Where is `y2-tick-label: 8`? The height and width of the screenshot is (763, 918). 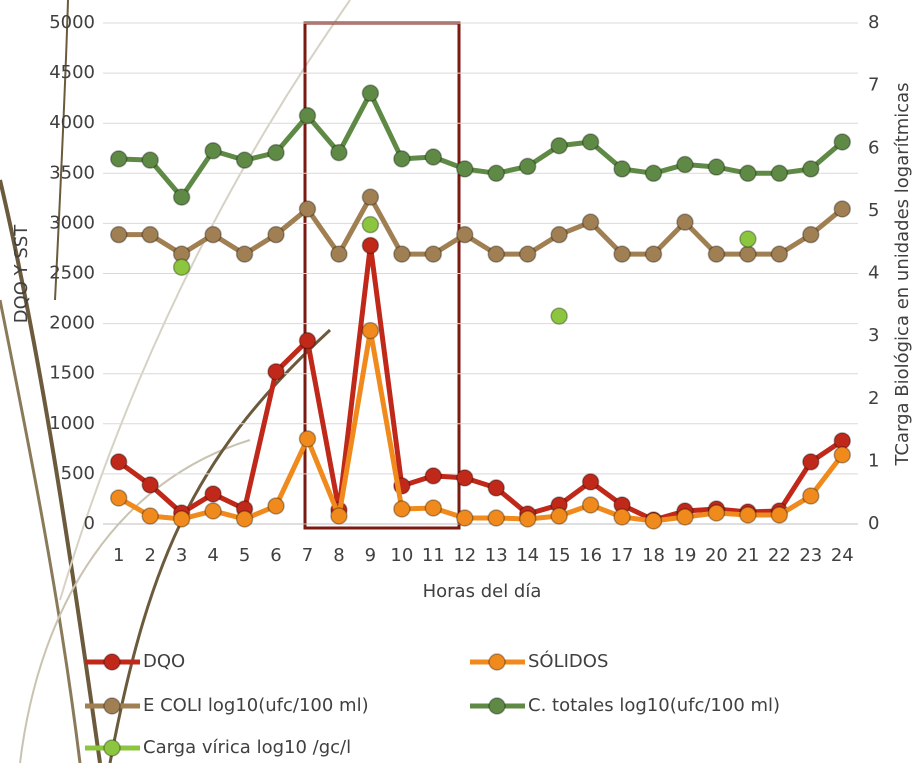
y2-tick-label: 8 is located at coordinates (873, 22).